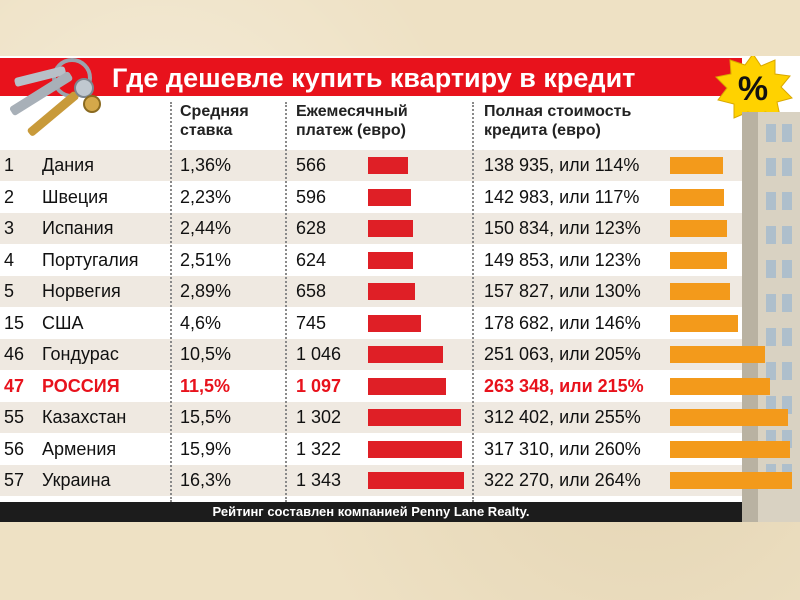 The image size is (800, 600). What do you see at coordinates (55, 97) in the screenshot?
I see `keys-icon` at bounding box center [55, 97].